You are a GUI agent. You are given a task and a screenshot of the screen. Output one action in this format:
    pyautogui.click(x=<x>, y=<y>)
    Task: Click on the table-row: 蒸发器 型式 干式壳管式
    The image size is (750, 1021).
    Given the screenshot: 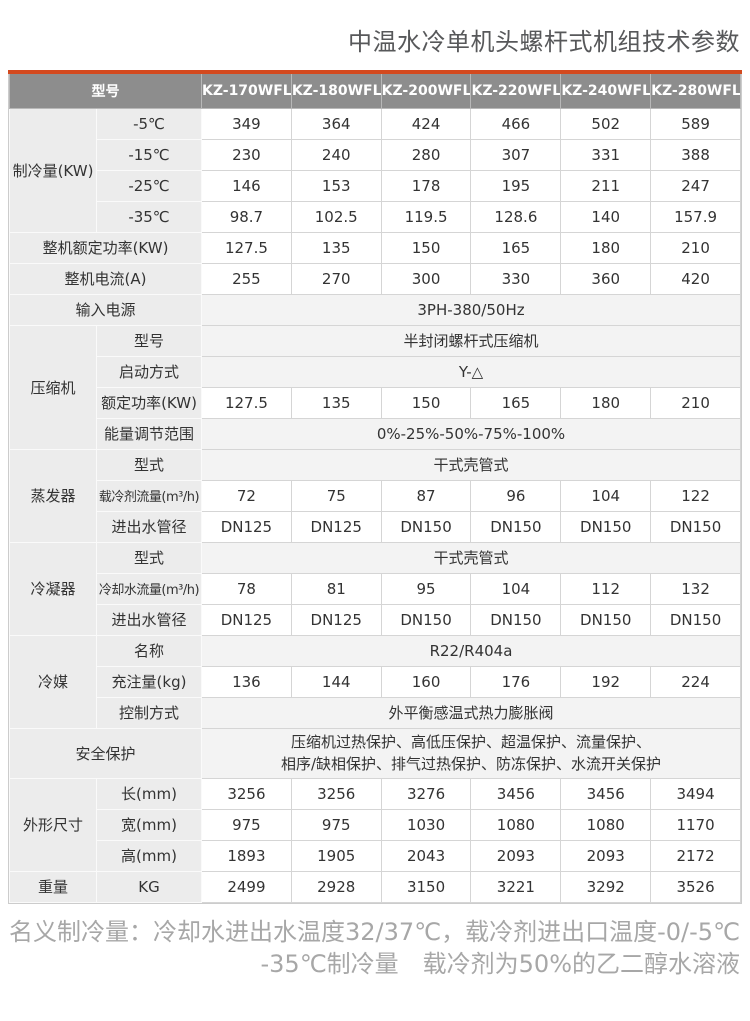 What is the action you would take?
    pyautogui.click(x=375, y=495)
    